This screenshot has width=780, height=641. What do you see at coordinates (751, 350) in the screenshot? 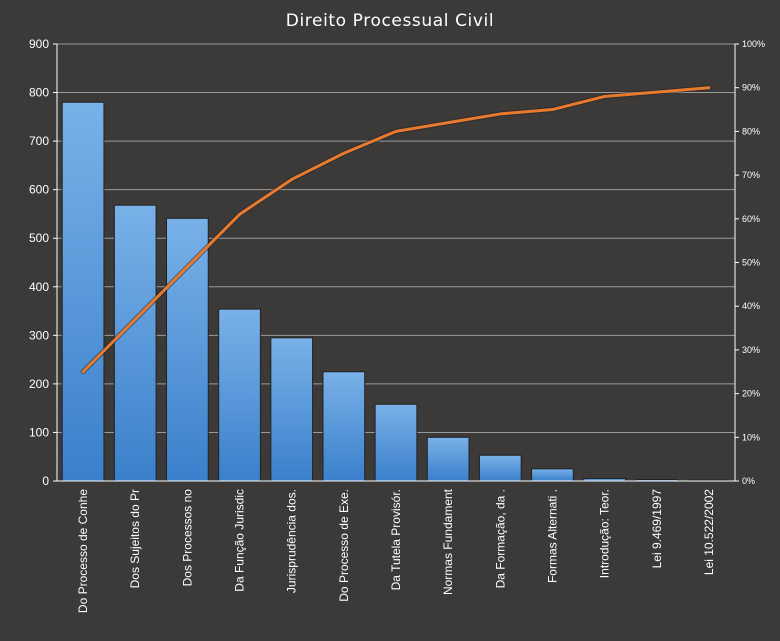
I see `y-right-tick-label: 30%` at bounding box center [751, 350].